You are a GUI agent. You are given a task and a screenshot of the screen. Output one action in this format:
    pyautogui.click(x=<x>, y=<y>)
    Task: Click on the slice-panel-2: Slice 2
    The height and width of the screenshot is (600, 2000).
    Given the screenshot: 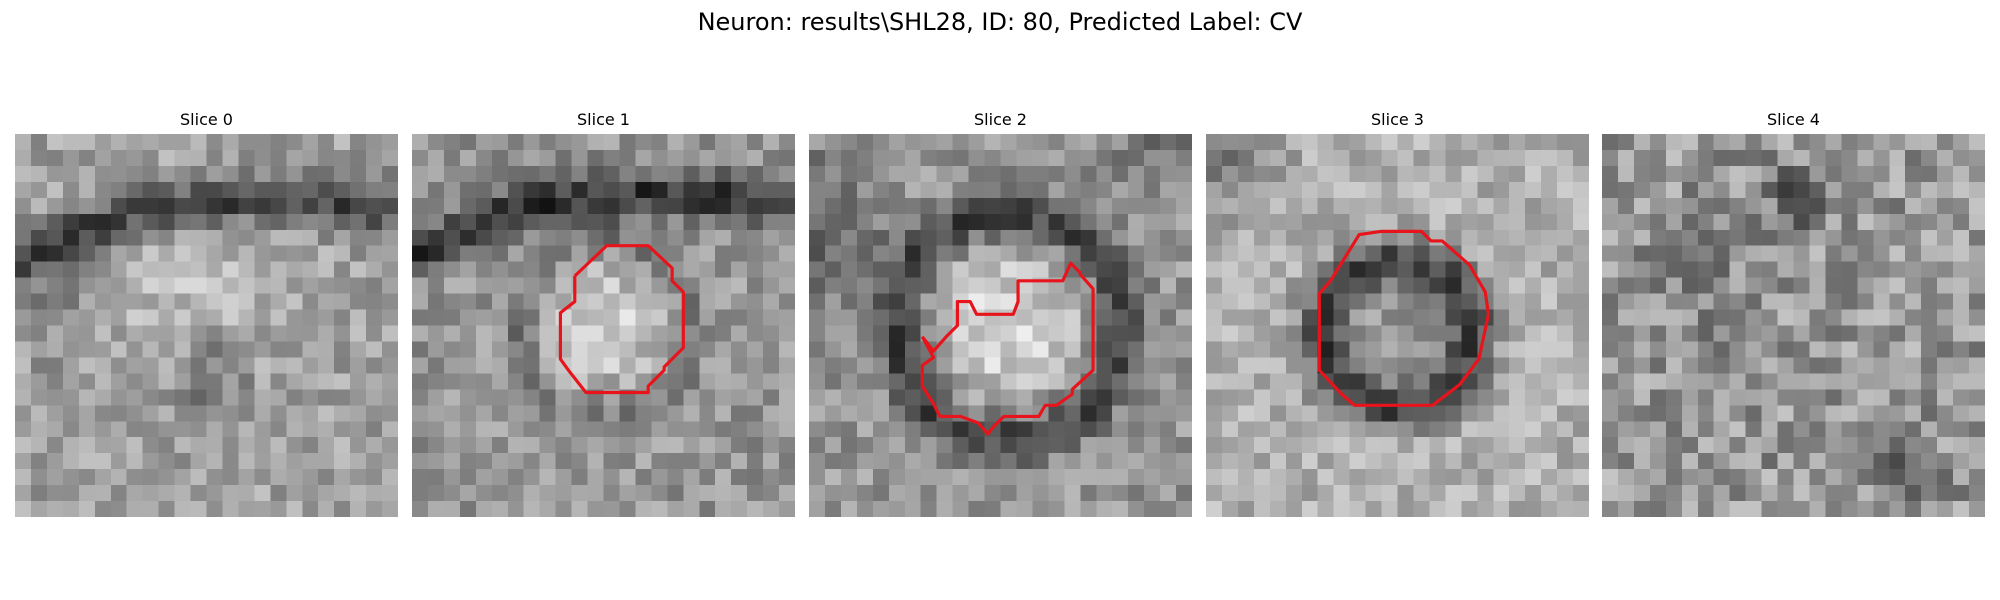 What is the action you would take?
    pyautogui.click(x=1000, y=312)
    